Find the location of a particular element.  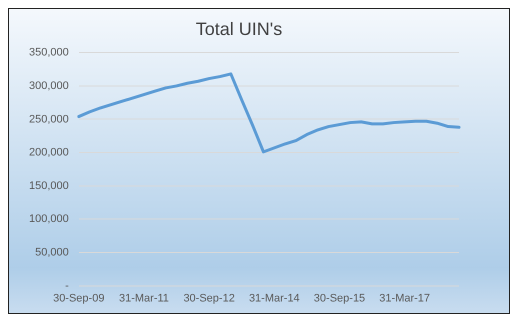

y-tick-label: 300,000 is located at coordinates (48, 86).